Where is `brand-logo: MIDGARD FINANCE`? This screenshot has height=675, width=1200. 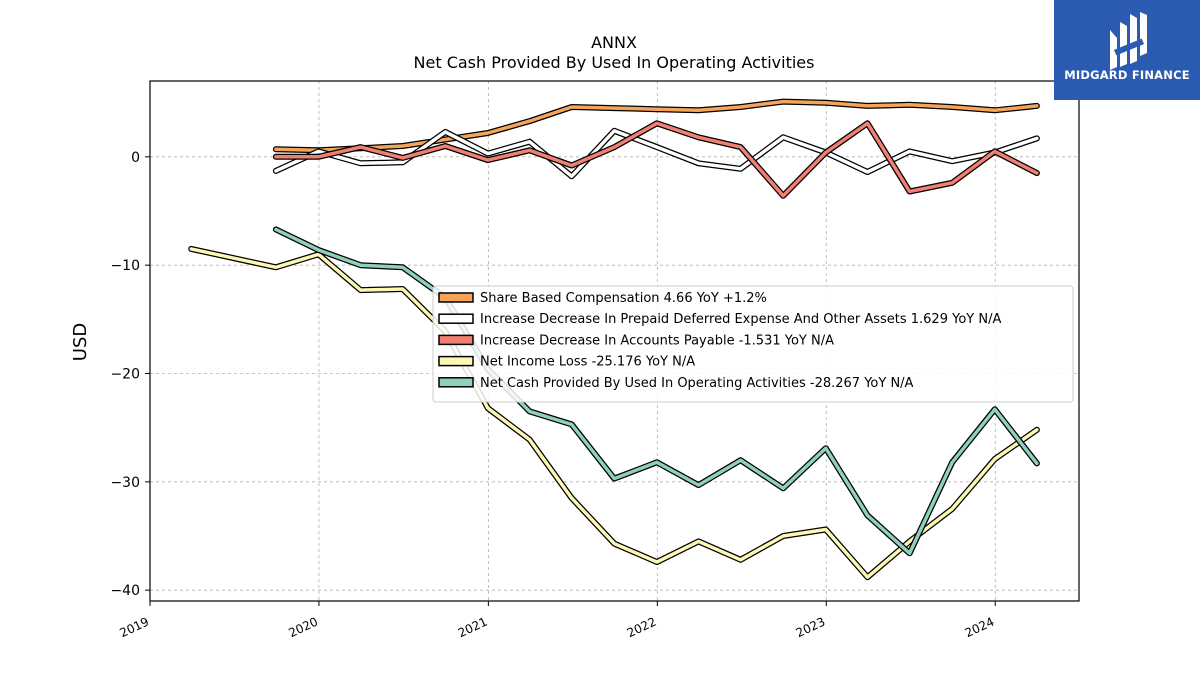
brand-logo: MIDGARD FINANCE is located at coordinates (1127, 50).